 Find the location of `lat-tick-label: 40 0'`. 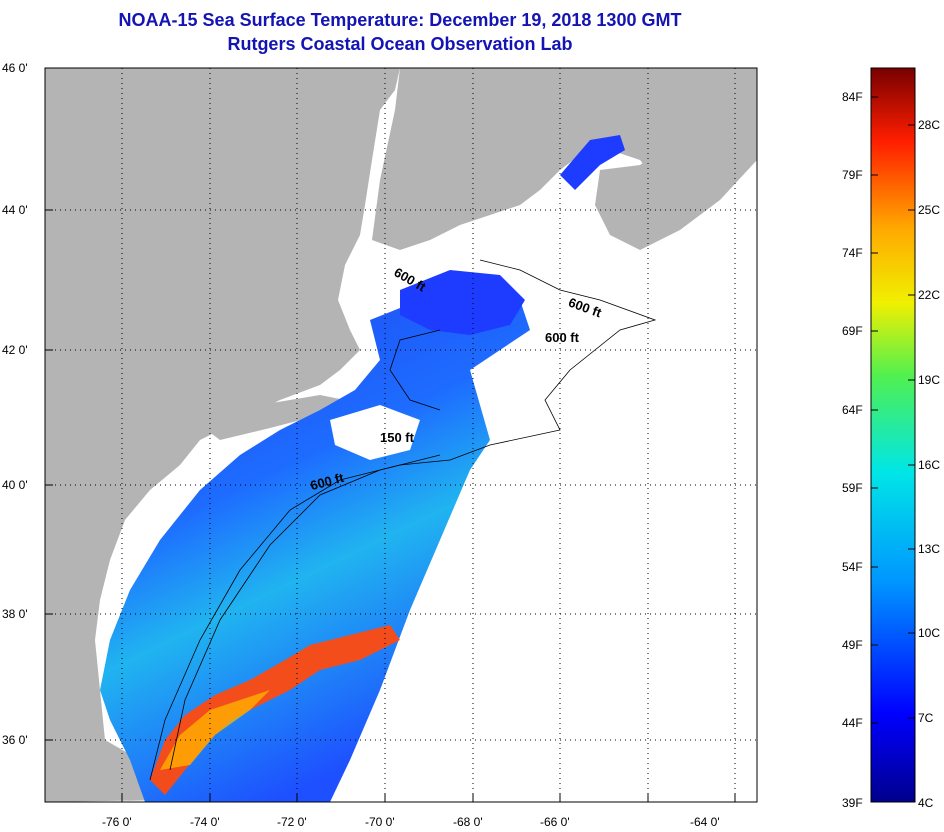

lat-tick-label: 40 0' is located at coordinates (15, 485).